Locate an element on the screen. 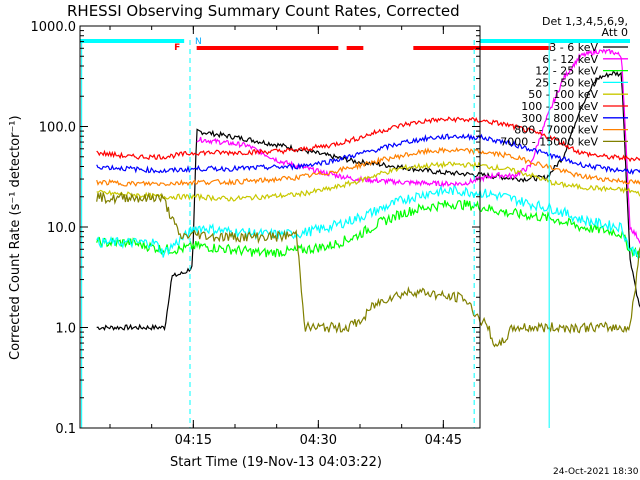 The width and height of the screenshot is (640, 480). series-line-25-50kev is located at coordinates (368, 222).